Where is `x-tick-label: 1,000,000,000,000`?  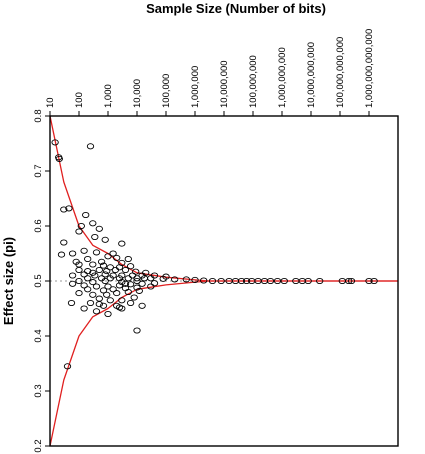 x-tick-label: 1,000,000,000,000 is located at coordinates (369, 68).